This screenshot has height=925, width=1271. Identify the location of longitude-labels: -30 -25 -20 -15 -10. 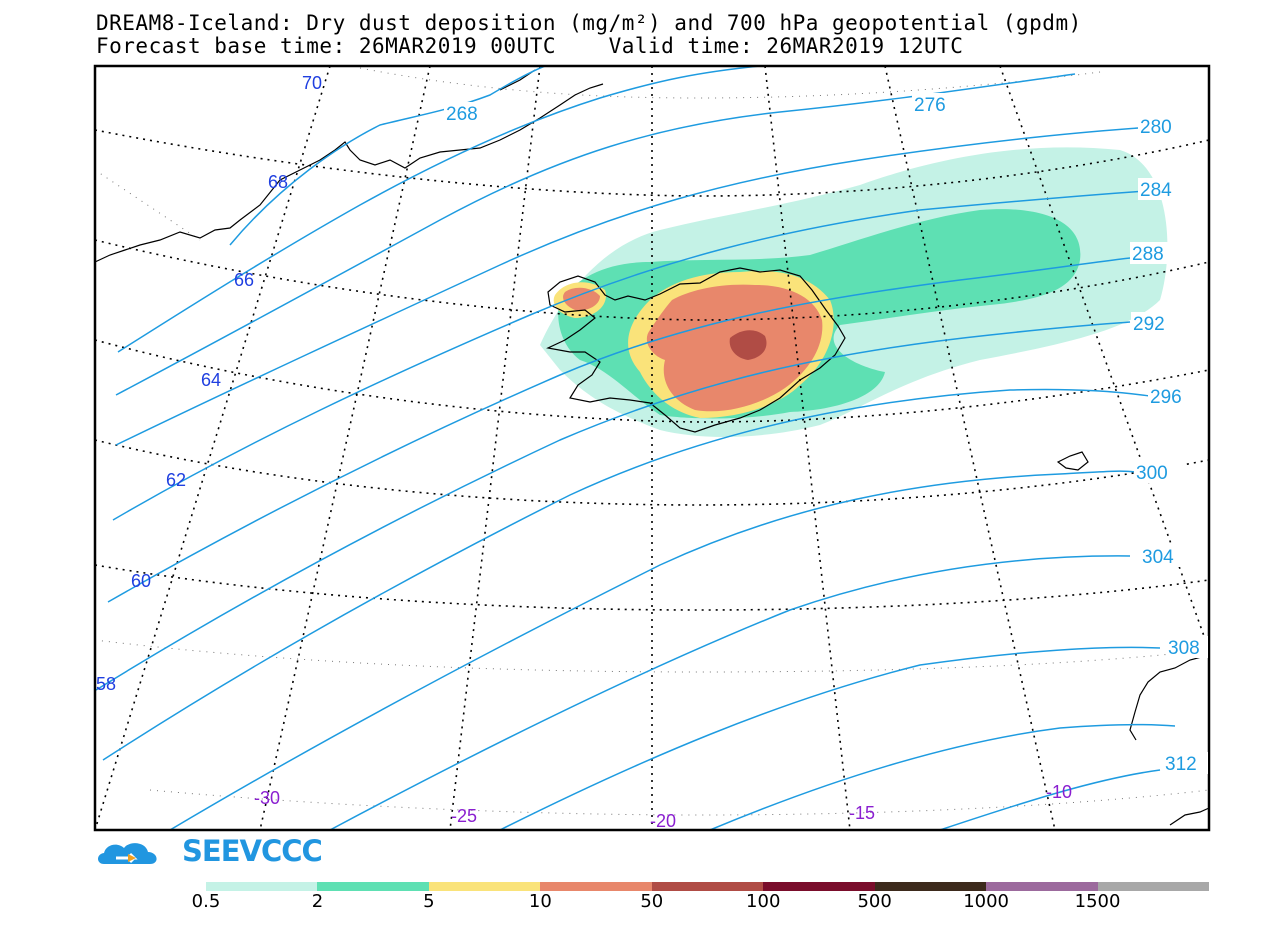
(663, 806).